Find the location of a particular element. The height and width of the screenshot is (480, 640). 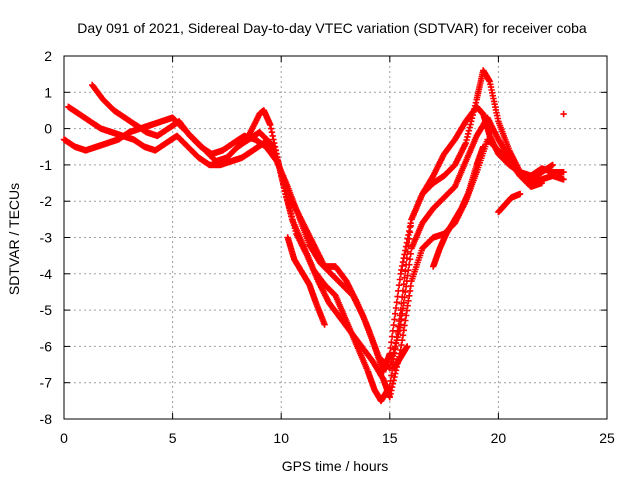

y-tick-label: -6 is located at coordinates (46, 346).